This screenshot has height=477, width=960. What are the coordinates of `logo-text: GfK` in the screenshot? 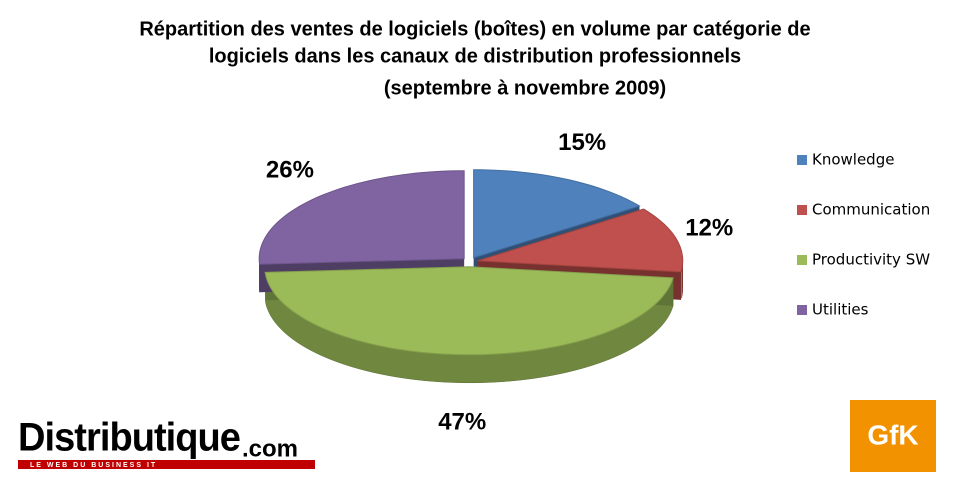 It's located at (892, 434).